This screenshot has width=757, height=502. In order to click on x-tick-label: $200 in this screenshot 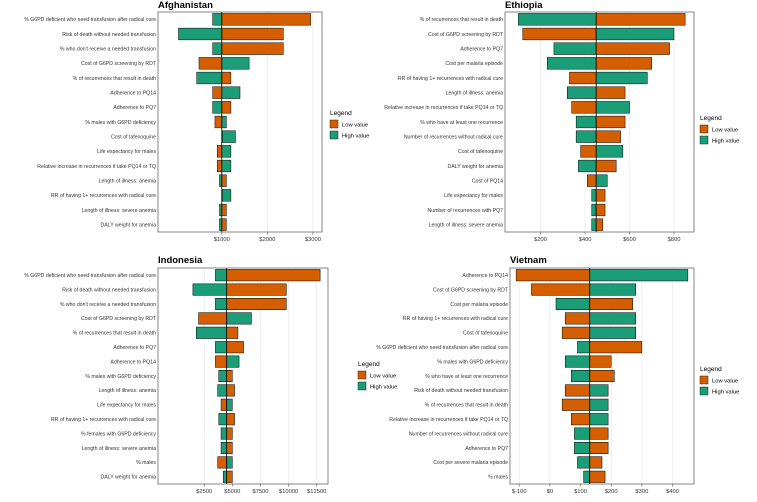, I will do `click(540, 240)`.